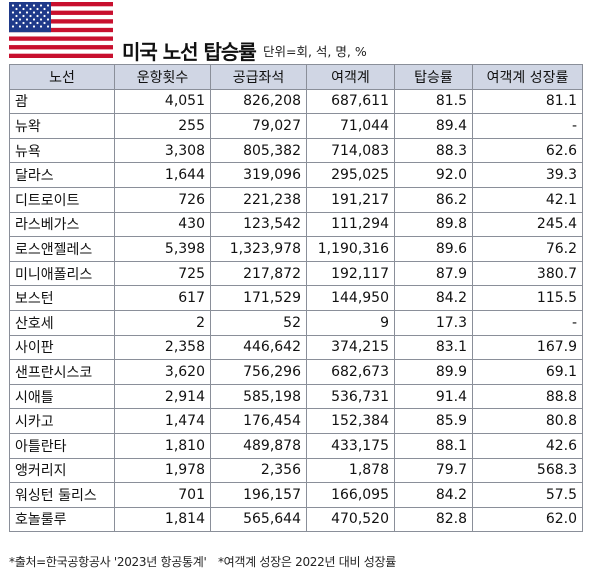 This screenshot has width=589, height=571. I want to click on table-row: 라스베가스 430 123,542 111,294 89.8 245.4, so click(296, 224).